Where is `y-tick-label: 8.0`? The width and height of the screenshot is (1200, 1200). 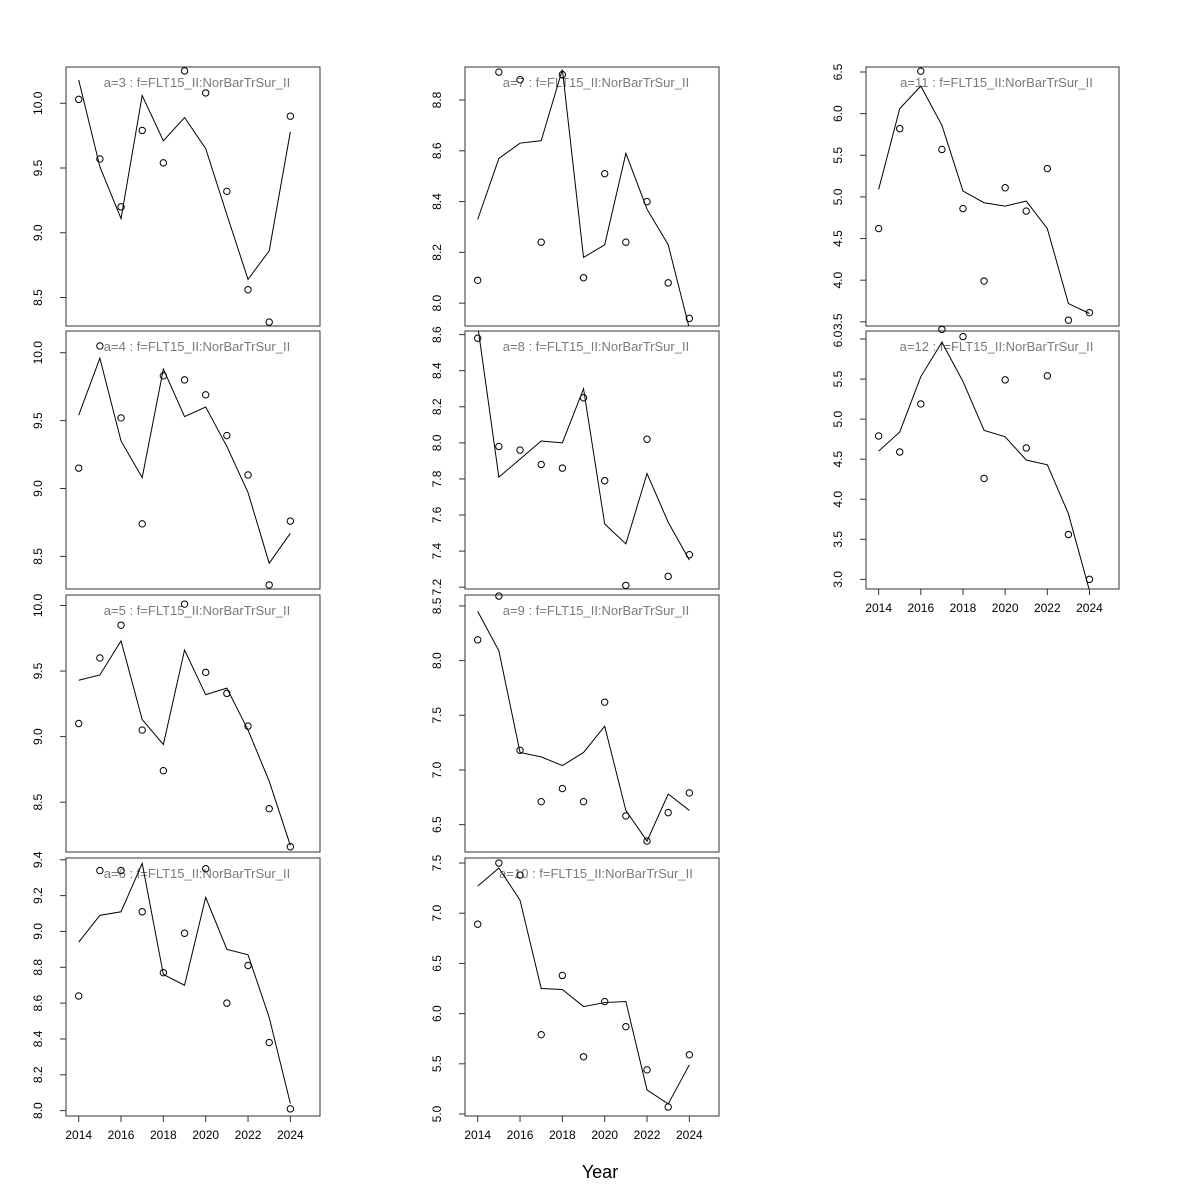
y-tick-label: 8.0 is located at coordinates (437, 302).